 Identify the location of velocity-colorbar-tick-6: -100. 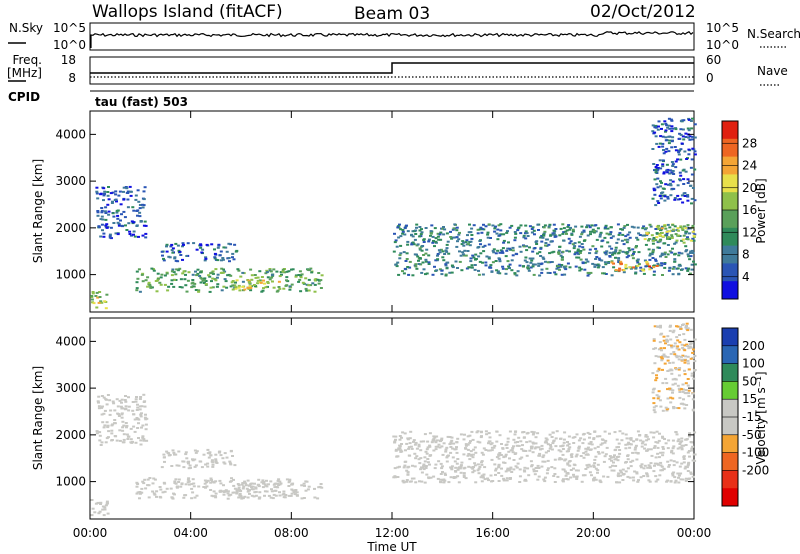
(755, 453).